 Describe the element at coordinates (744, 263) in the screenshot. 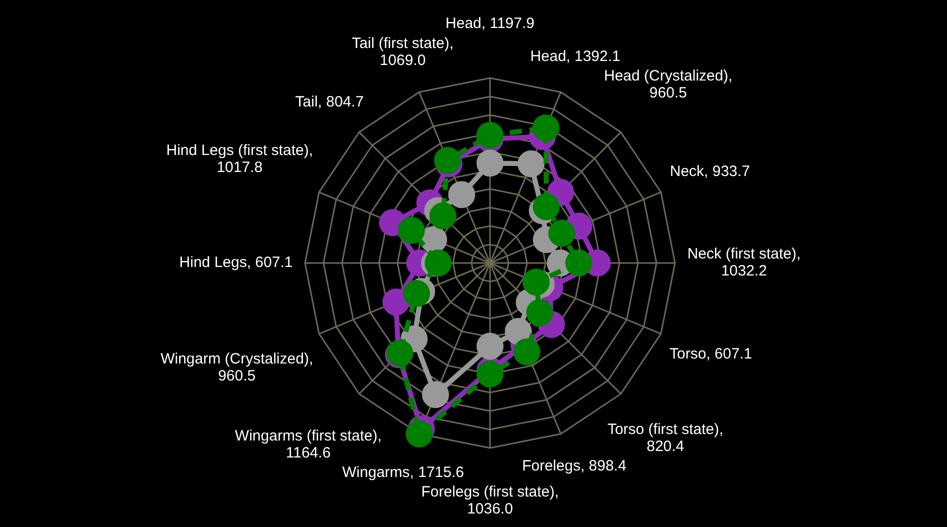

I see `spoke-label: Neck (first state), 1032.2` at that location.